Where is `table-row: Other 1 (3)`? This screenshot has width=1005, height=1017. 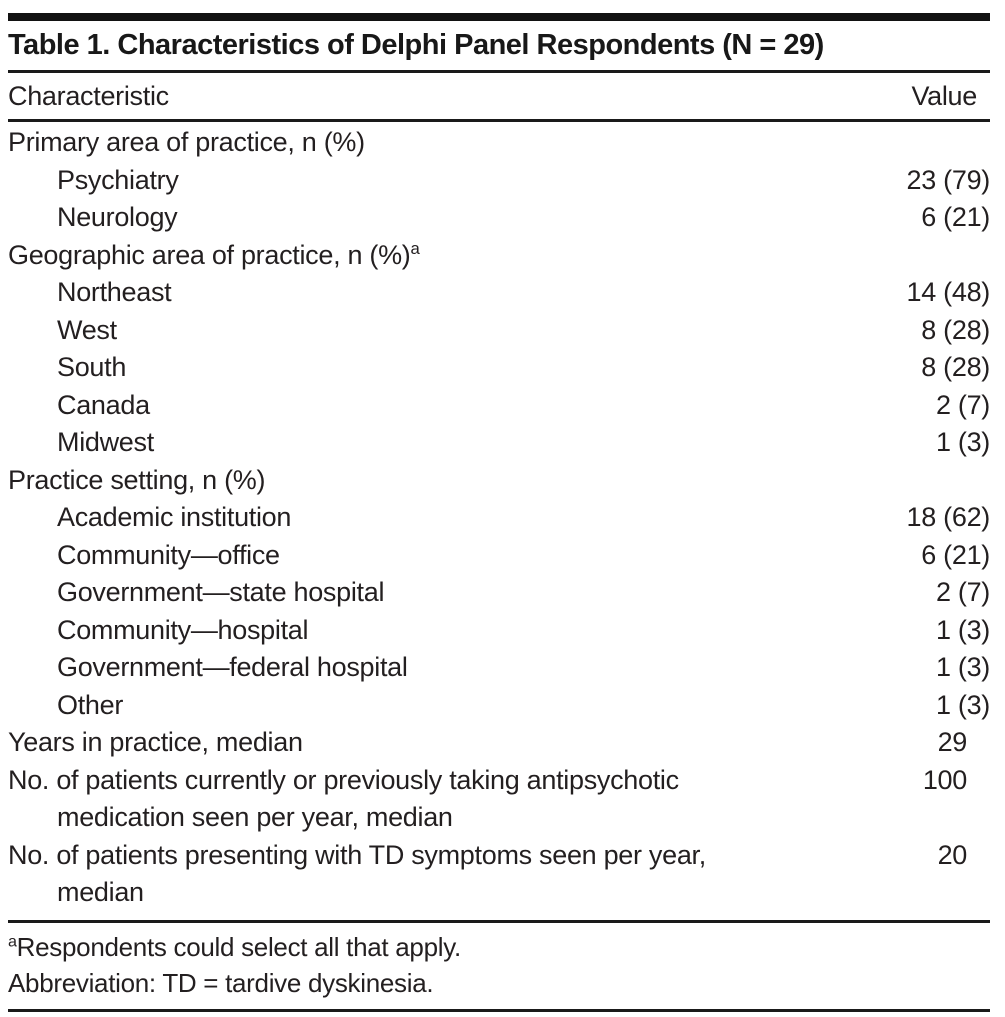 table-row: Other 1 (3) is located at coordinates (499, 706).